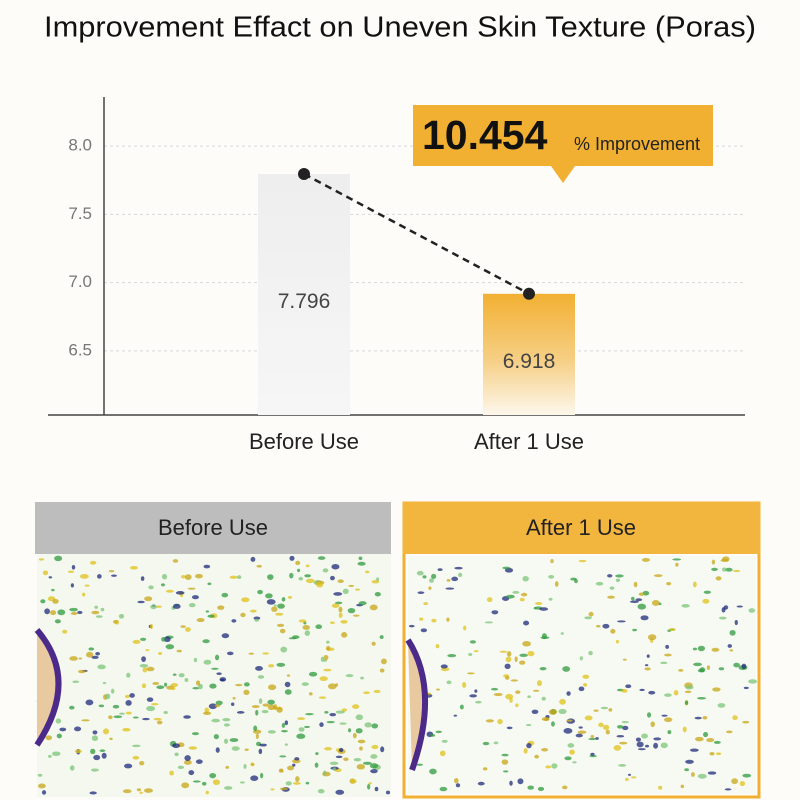 Image resolution: width=800 pixels, height=800 pixels. I want to click on y-tick-label: 7.0, so click(80, 281).